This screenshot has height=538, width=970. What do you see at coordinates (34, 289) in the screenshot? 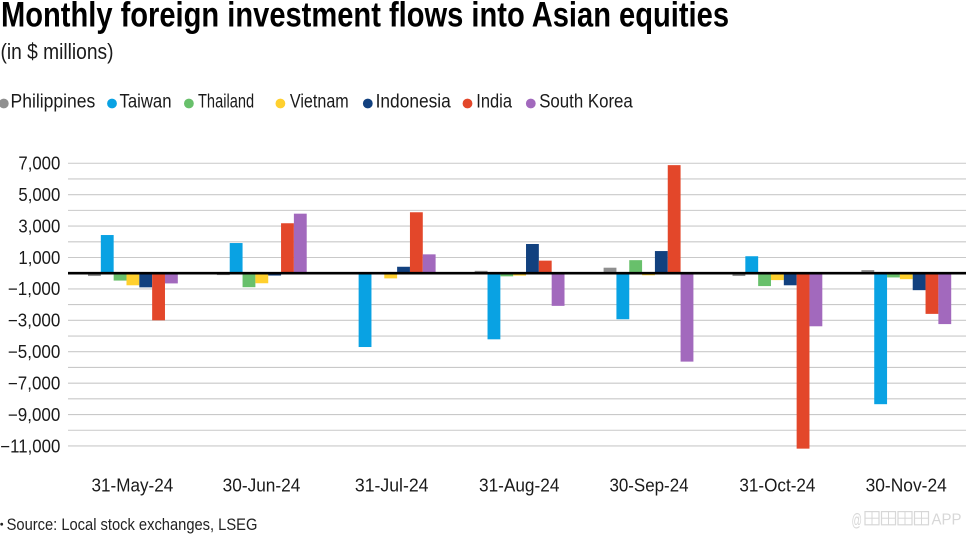
I see `svg-text: −1,000` at bounding box center [34, 289].